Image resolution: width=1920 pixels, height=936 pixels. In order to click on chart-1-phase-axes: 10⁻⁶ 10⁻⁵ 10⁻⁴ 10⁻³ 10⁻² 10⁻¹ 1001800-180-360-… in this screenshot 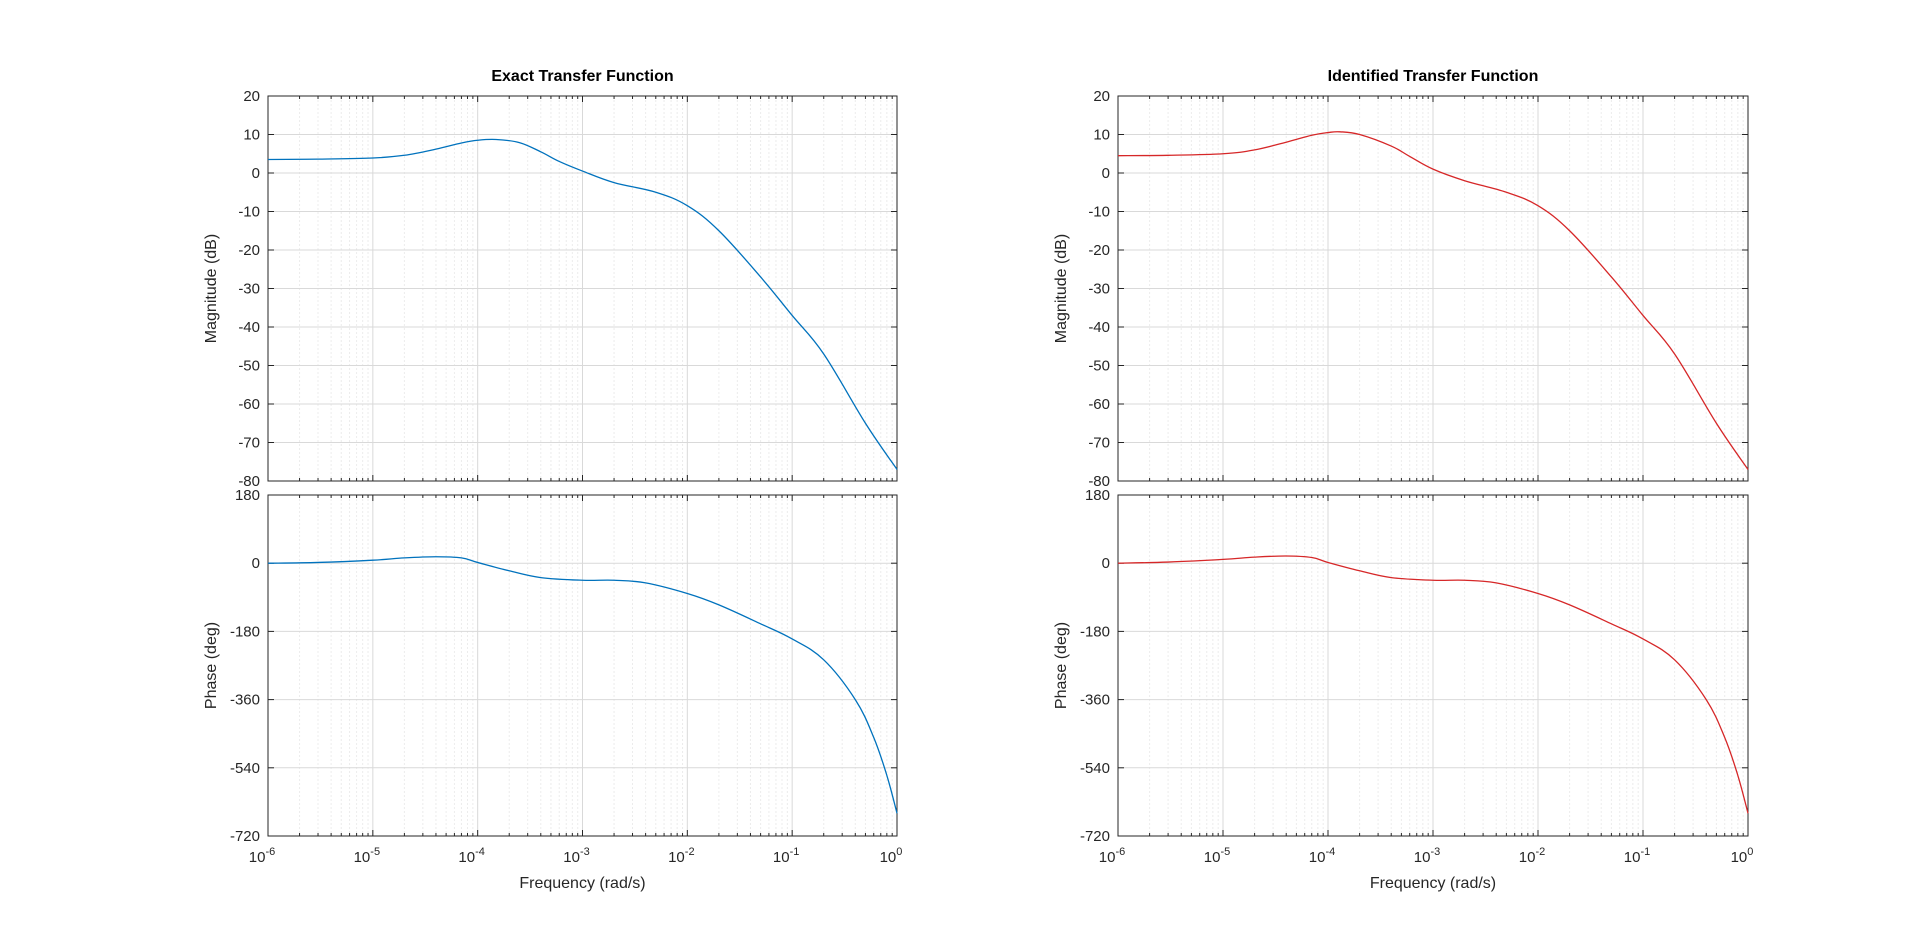, I will do `click(552, 676)`.